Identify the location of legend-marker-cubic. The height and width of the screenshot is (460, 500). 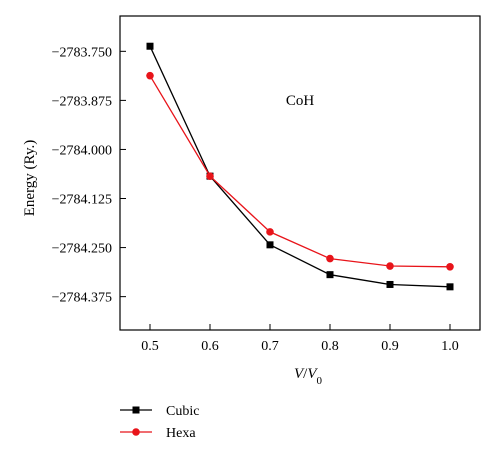
(136, 410).